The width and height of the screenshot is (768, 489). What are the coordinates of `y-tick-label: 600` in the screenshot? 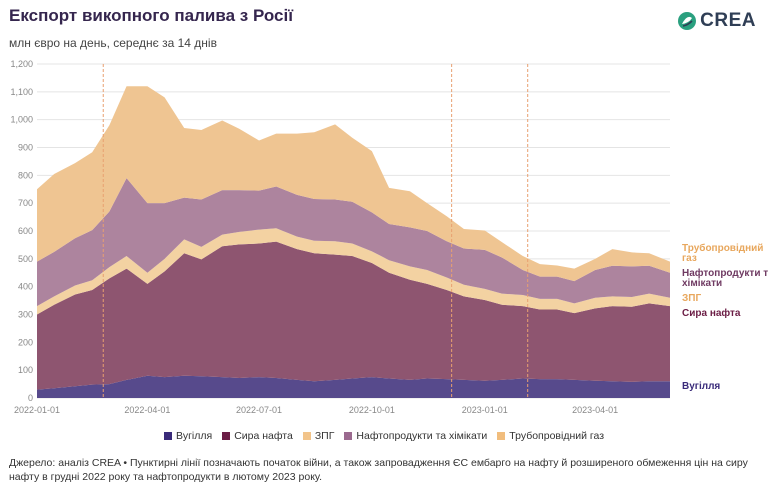 It's located at (25, 231).